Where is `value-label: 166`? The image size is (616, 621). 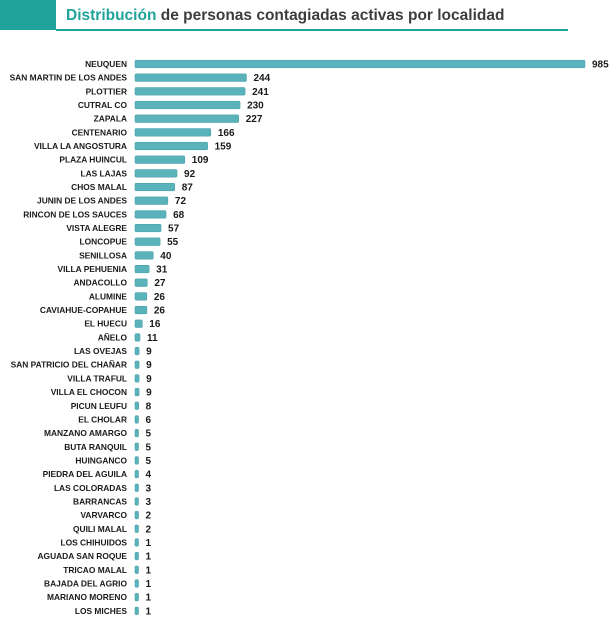 value-label: 166 is located at coordinates (226, 133).